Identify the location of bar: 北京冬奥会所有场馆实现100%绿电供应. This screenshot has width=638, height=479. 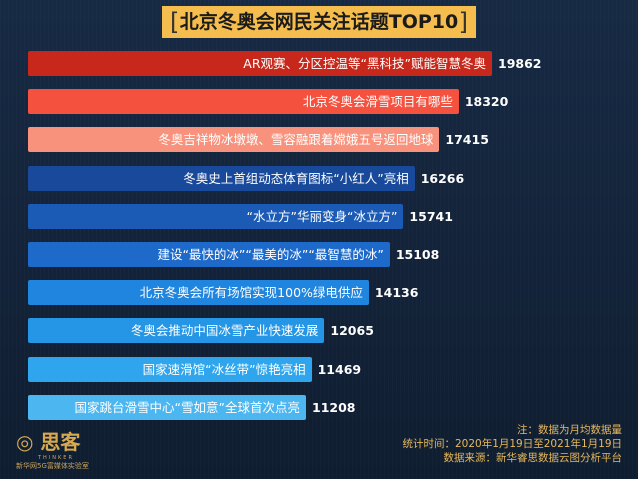
(198, 293).